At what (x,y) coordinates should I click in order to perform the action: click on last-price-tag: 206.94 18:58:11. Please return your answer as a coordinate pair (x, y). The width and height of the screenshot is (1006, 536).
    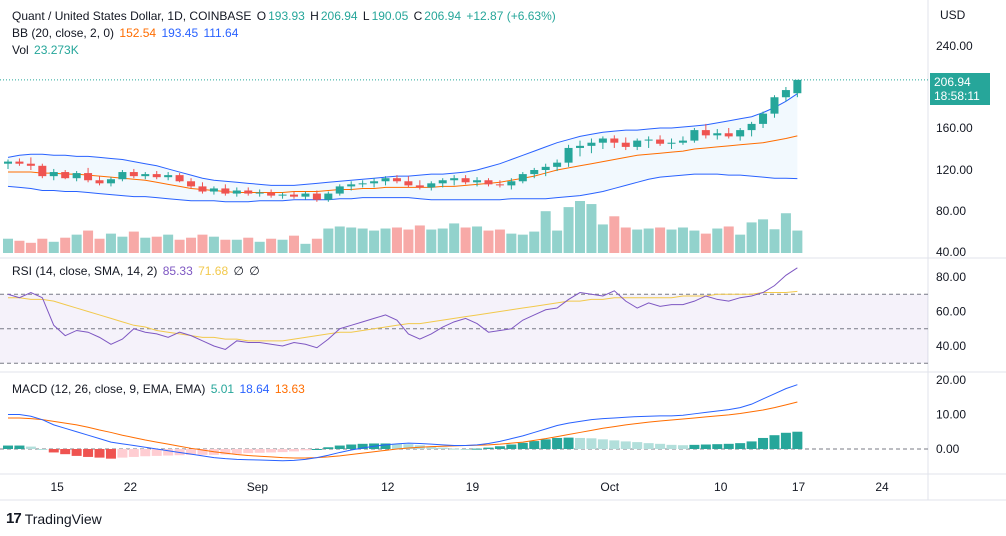
    Looking at the image, I should click on (960, 89).